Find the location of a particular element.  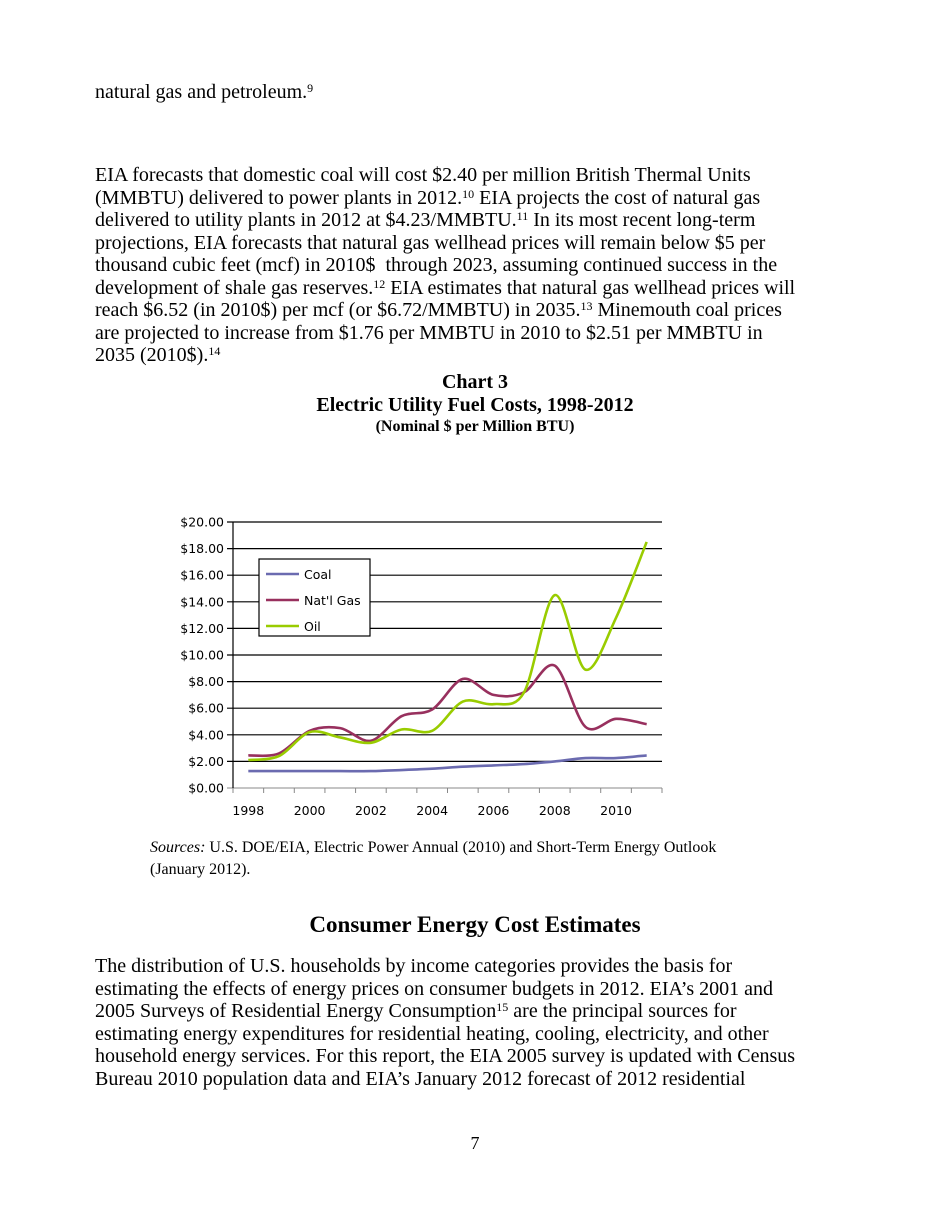

x-tick-label: 2002 is located at coordinates (371, 810).